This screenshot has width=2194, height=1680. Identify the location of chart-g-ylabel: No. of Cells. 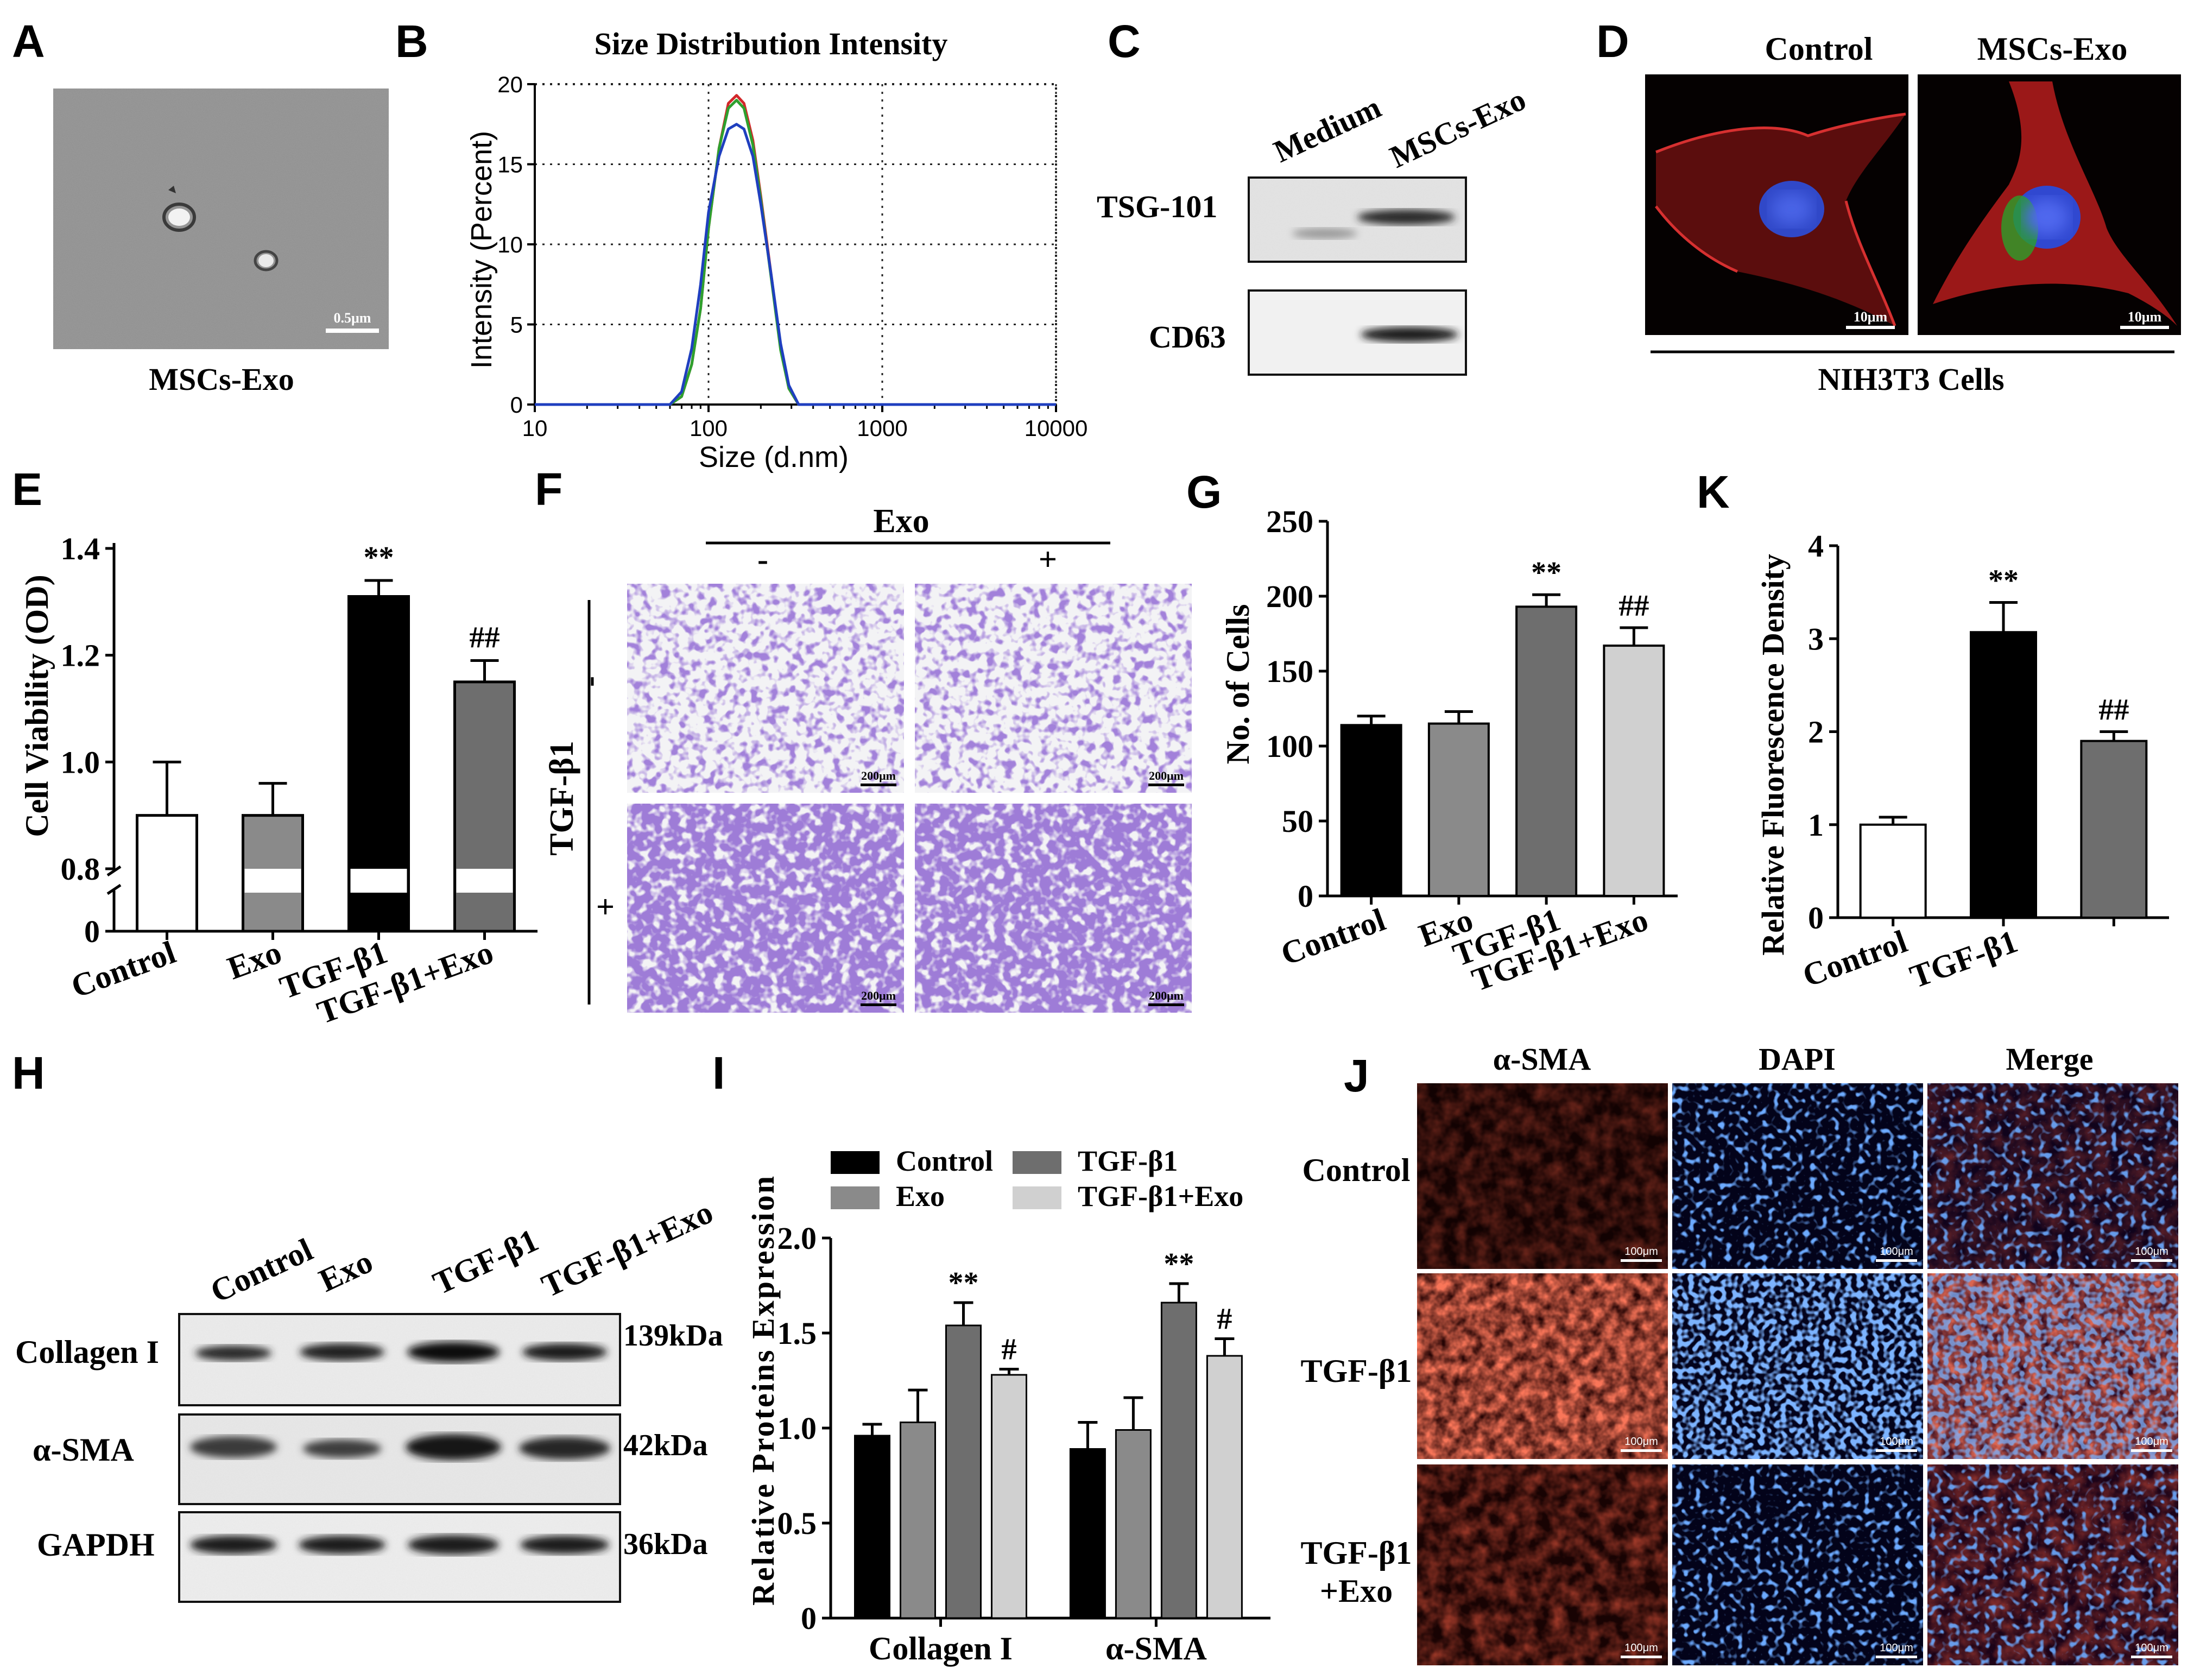
(1238, 684).